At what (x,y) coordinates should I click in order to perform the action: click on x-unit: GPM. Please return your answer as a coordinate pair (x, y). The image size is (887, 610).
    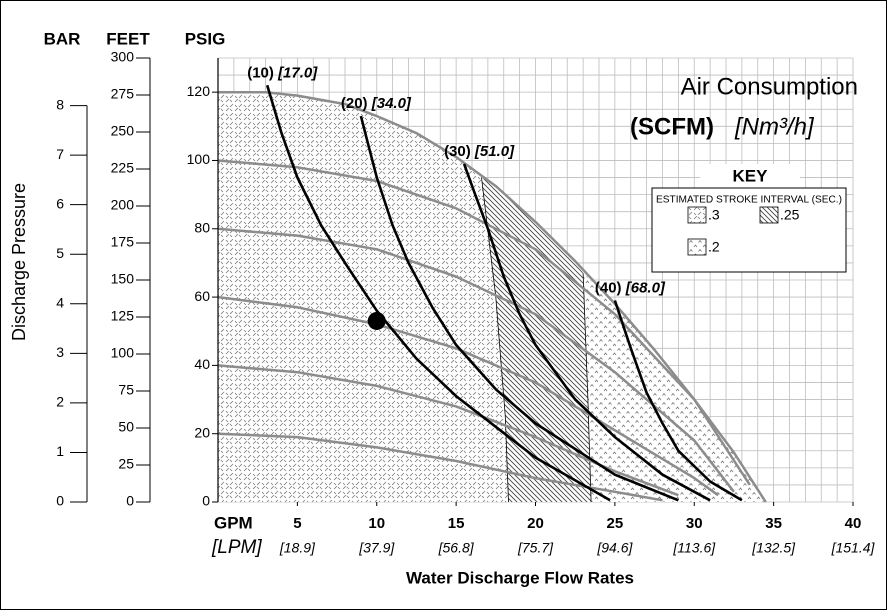
    Looking at the image, I should click on (233, 522).